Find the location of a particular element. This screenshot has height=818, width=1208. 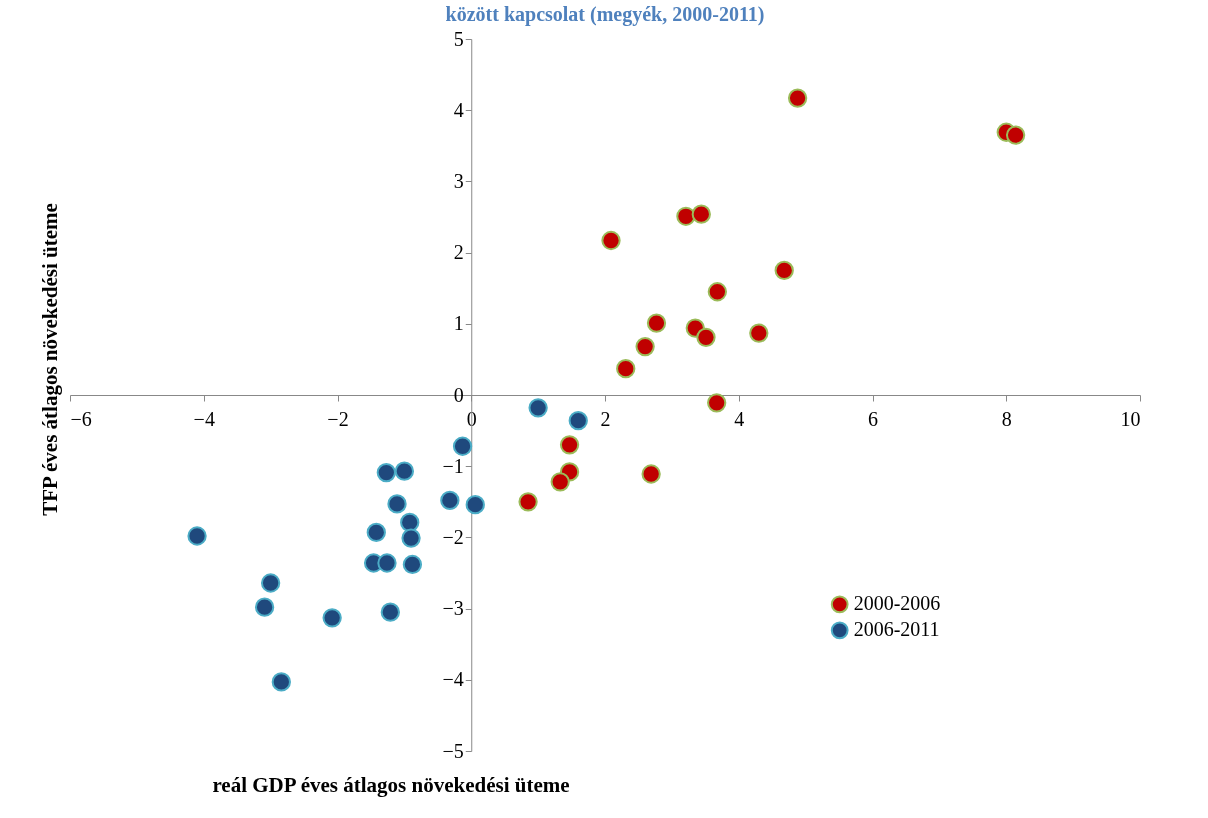

legend-label: 2006-2011 is located at coordinates (896, 629).